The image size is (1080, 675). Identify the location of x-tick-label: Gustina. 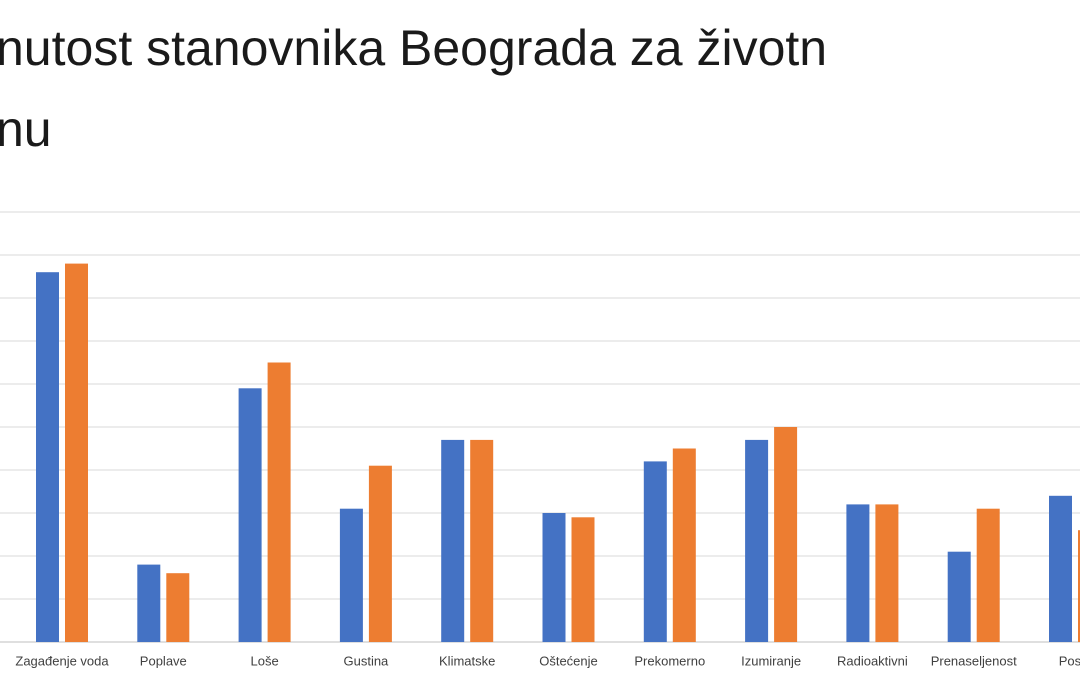
(366, 660).